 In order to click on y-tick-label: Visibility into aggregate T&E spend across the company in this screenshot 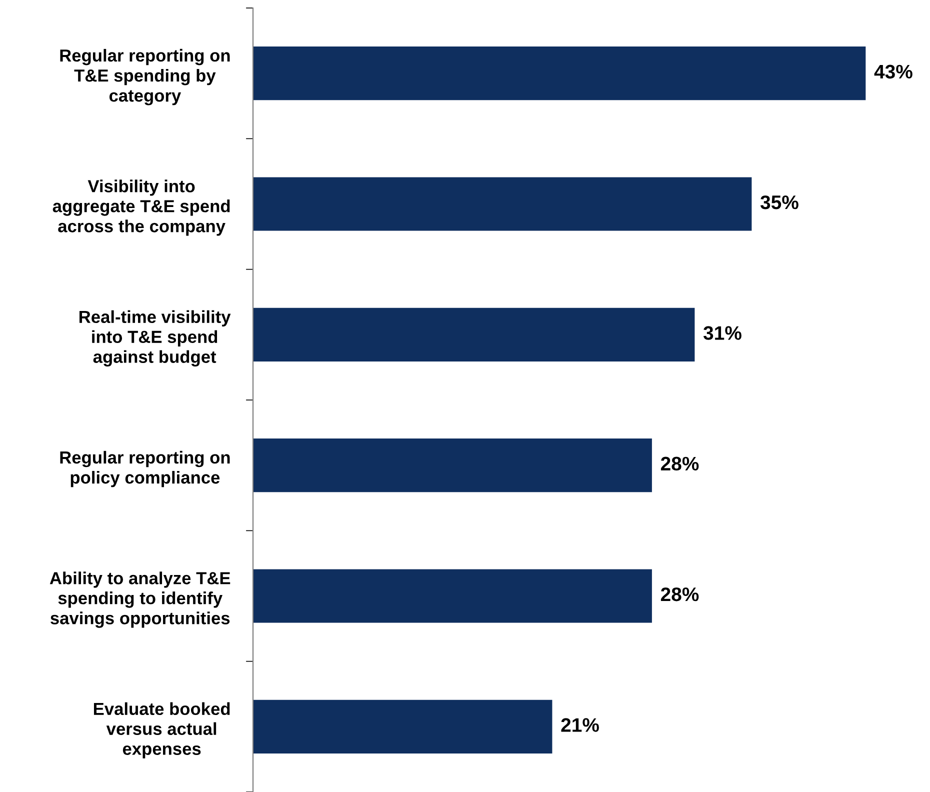, I will do `click(141, 208)`.